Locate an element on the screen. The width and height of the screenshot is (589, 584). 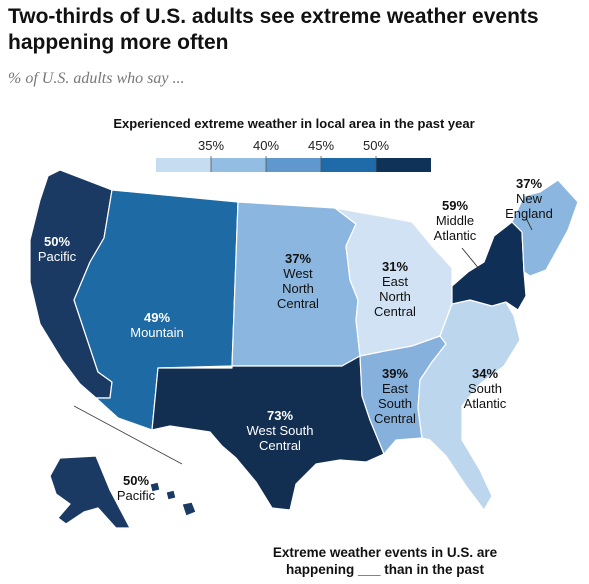
region-name-east-north-central-line-2: North is located at coordinates (395, 296).